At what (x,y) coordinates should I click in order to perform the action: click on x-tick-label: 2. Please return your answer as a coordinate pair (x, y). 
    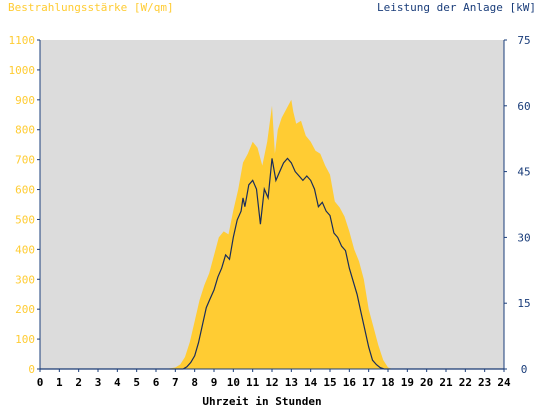
    Looking at the image, I should click on (78, 382).